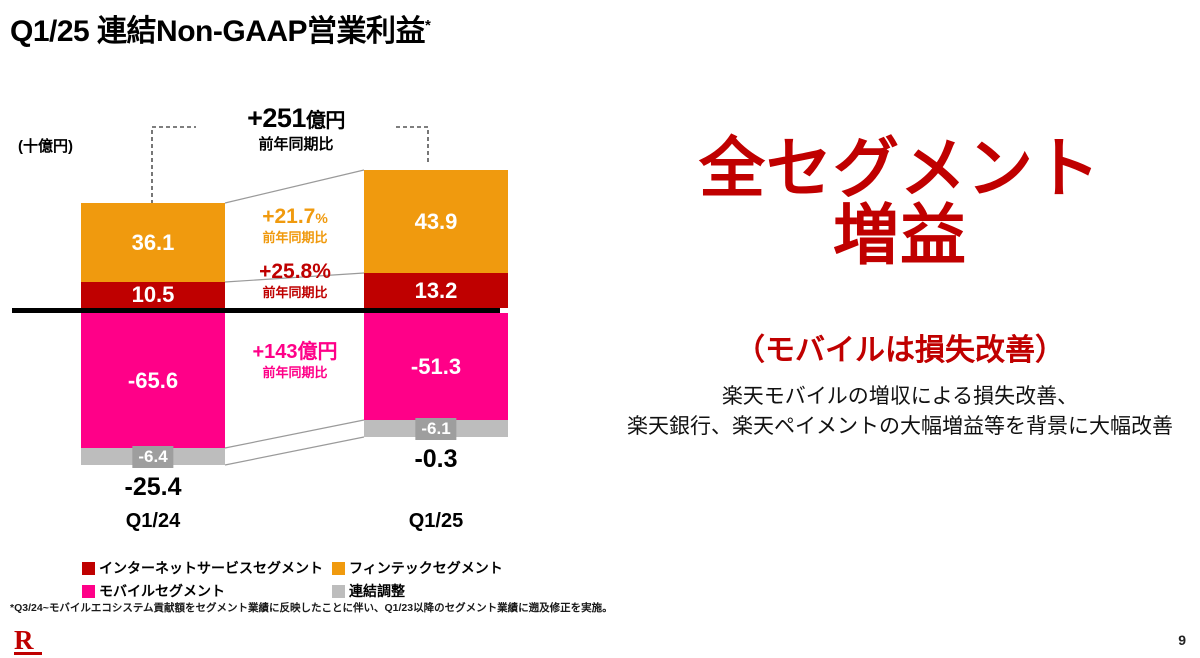 This screenshot has height=658, width=1200. I want to click on x-axis-label-q1-25: Q1/25, so click(436, 521).